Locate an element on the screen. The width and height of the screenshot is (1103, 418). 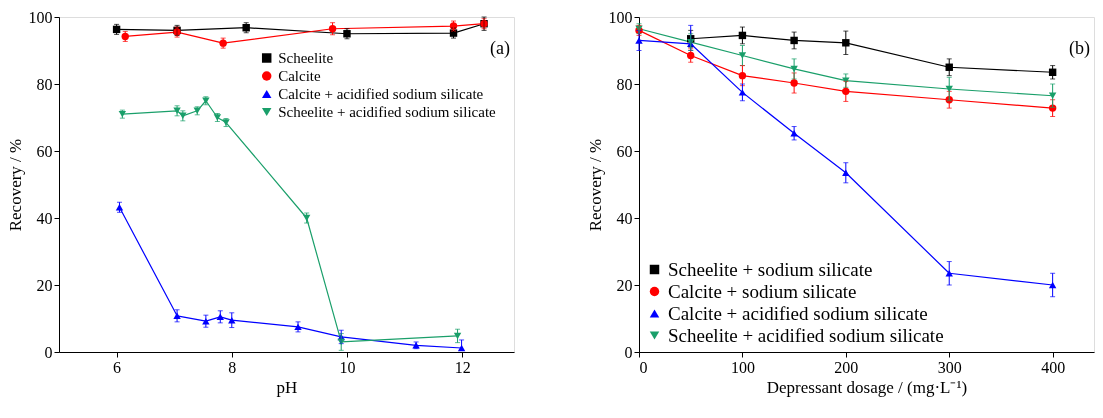
annotation: (a) is located at coordinates (500, 49).